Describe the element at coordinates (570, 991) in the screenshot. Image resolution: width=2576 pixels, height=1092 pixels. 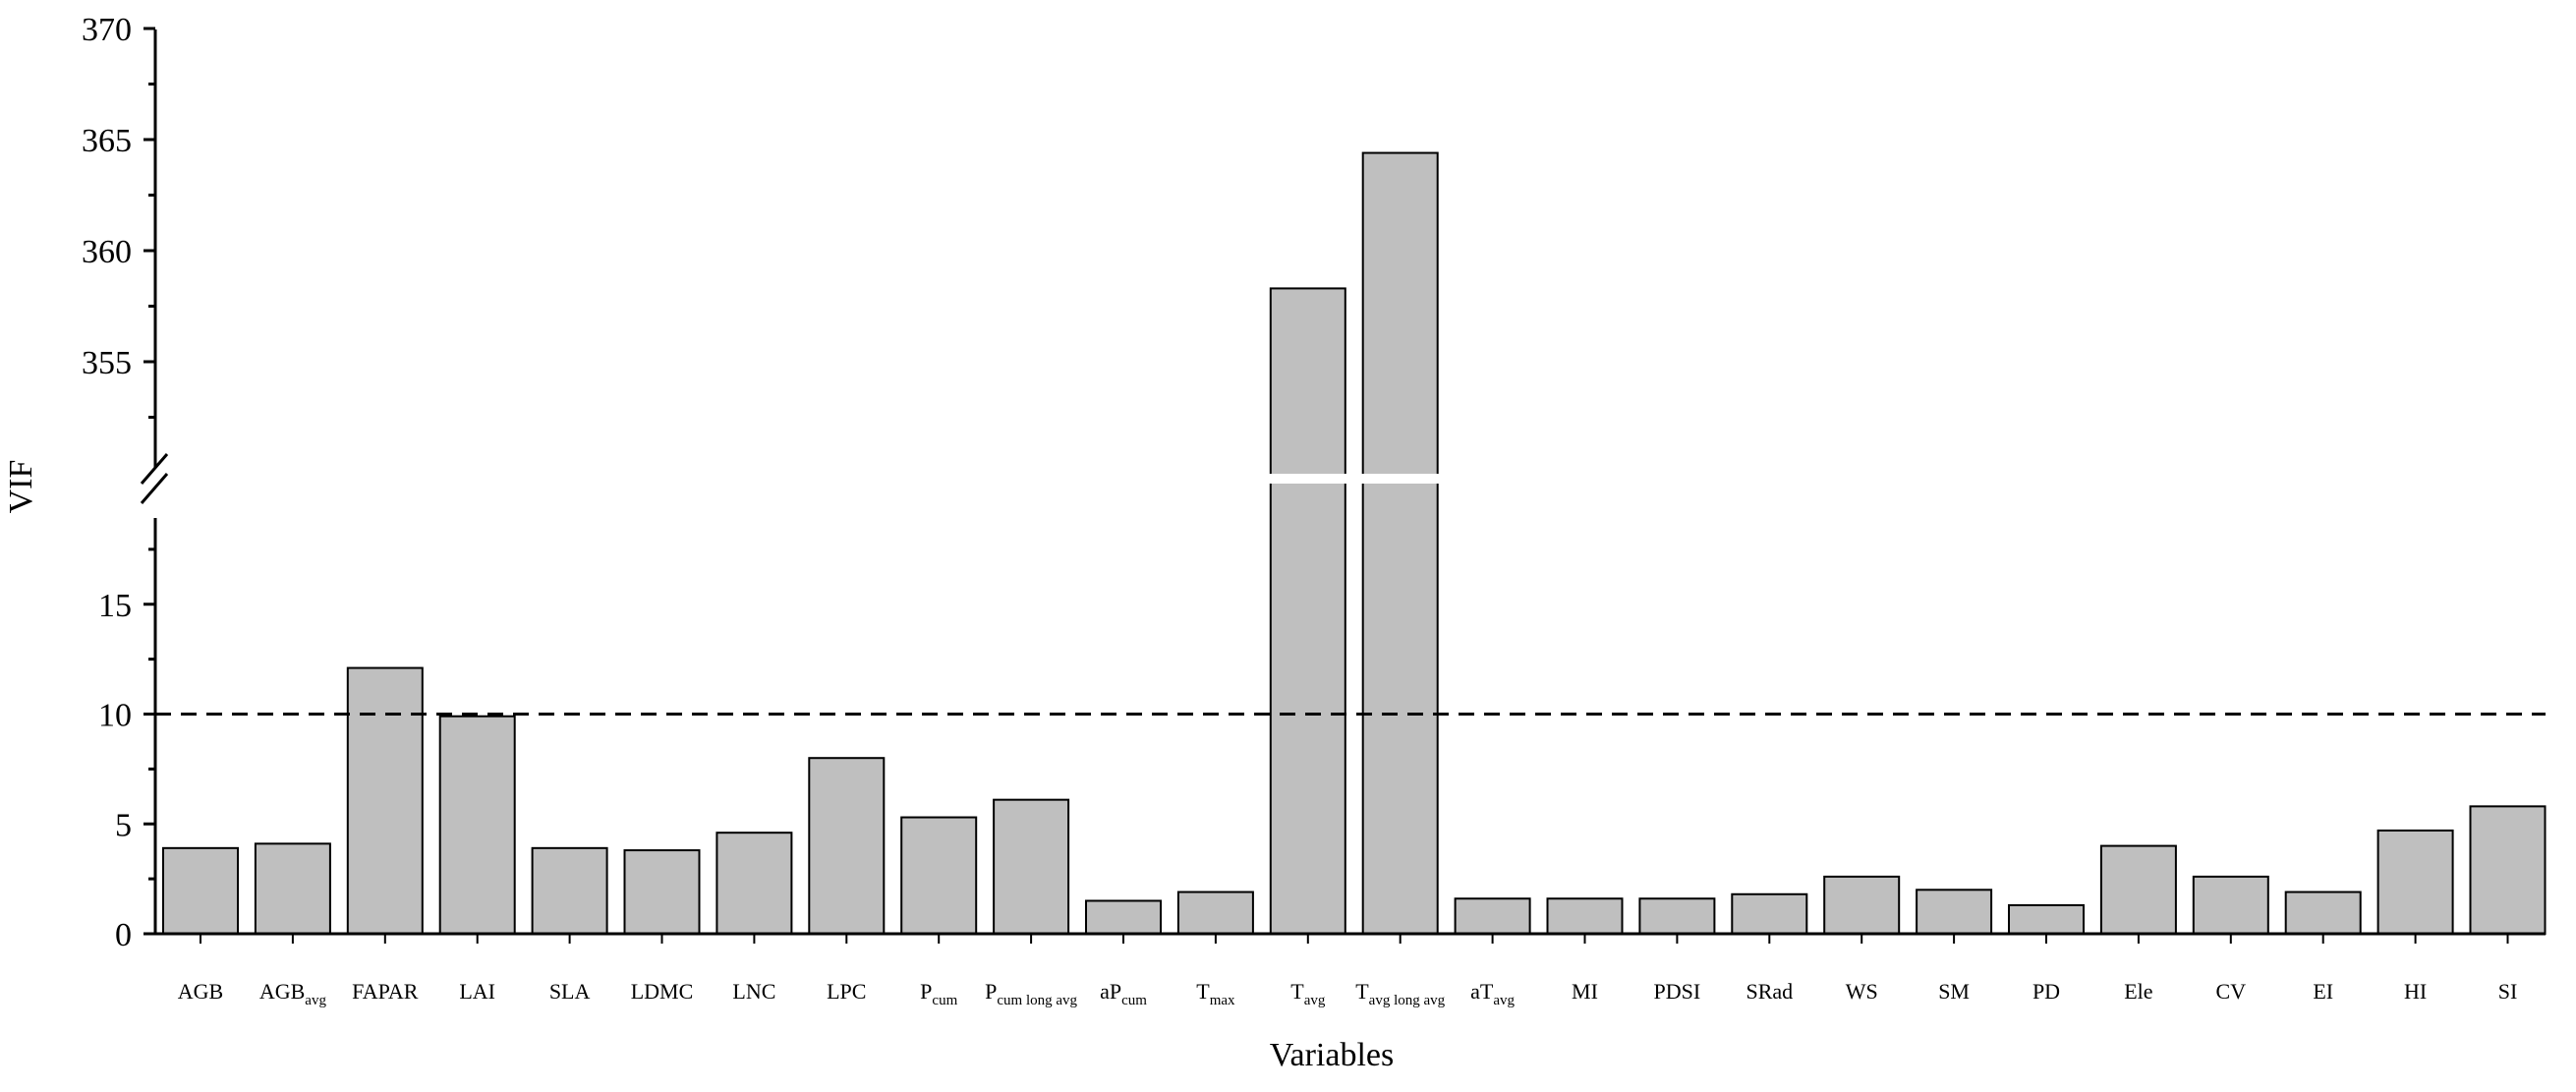
I see `x-tick-label: SLA` at that location.